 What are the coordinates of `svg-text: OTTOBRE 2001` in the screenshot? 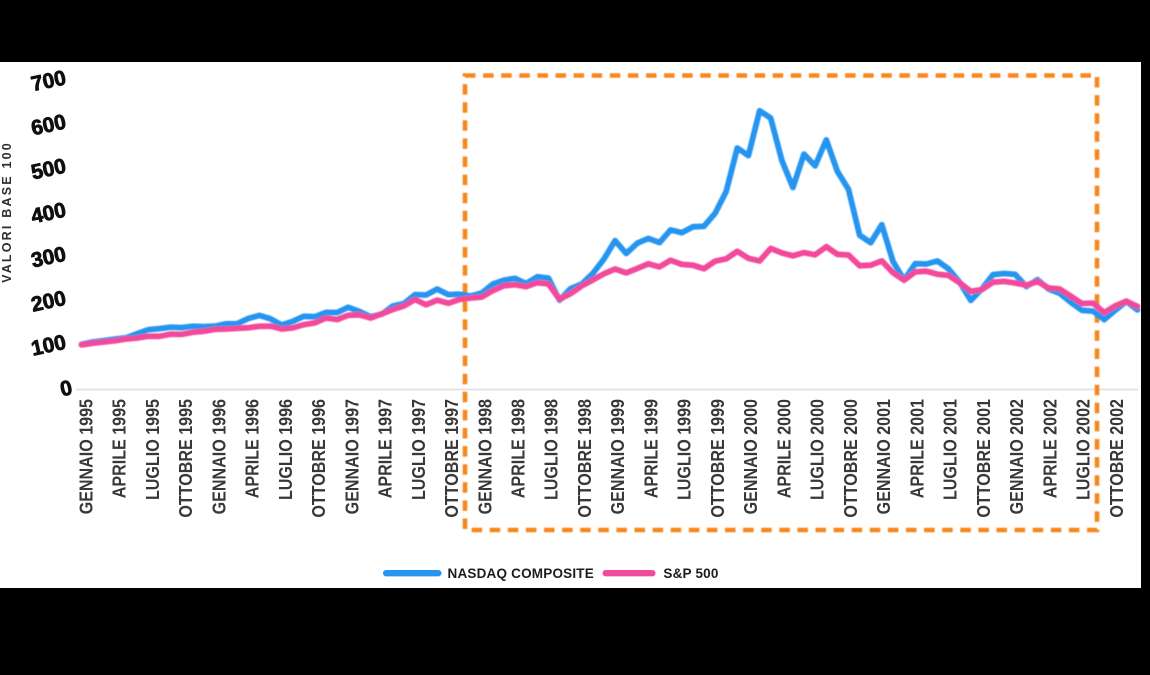 It's located at (983, 458).